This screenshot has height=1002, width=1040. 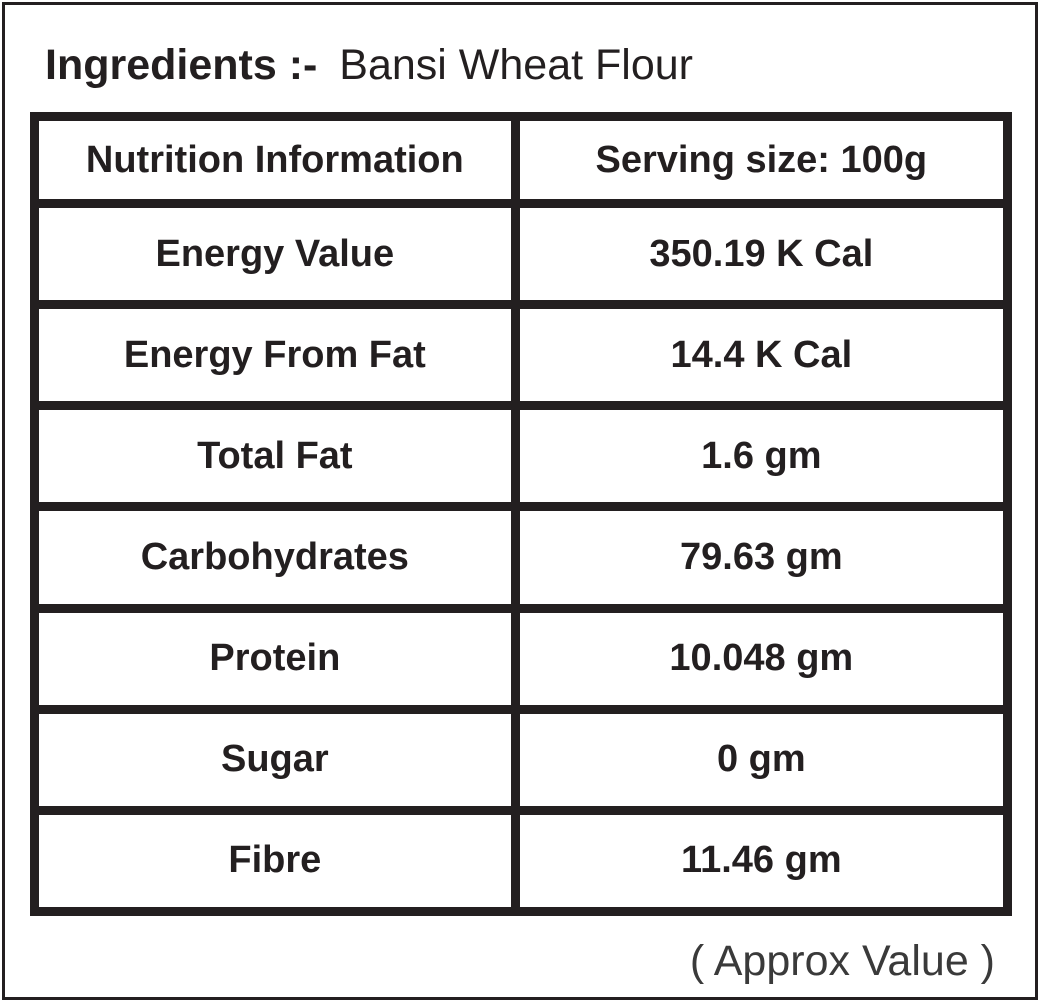 What do you see at coordinates (181, 65) in the screenshot?
I see `ingredients-label: Ingredients :-` at bounding box center [181, 65].